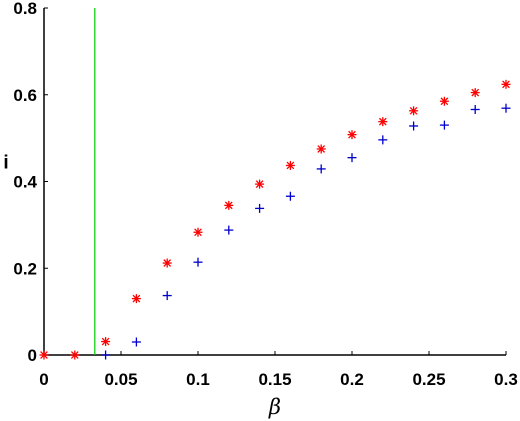 The image size is (520, 421). I want to click on x-axis-label: β, so click(274, 407).